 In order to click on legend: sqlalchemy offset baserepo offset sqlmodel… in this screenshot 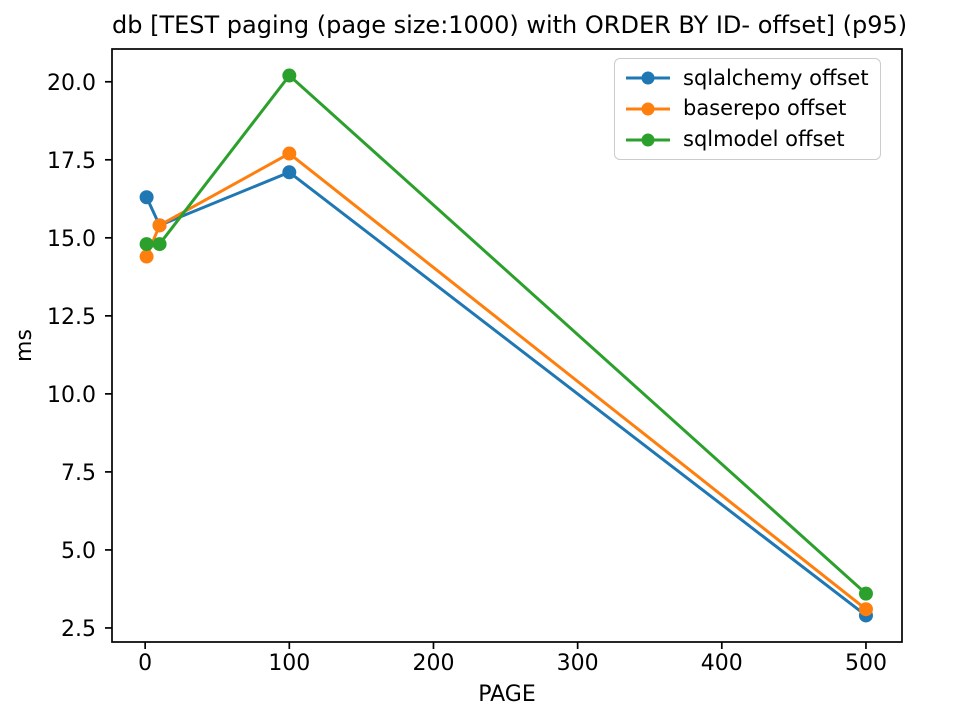, I will do `click(747, 109)`.